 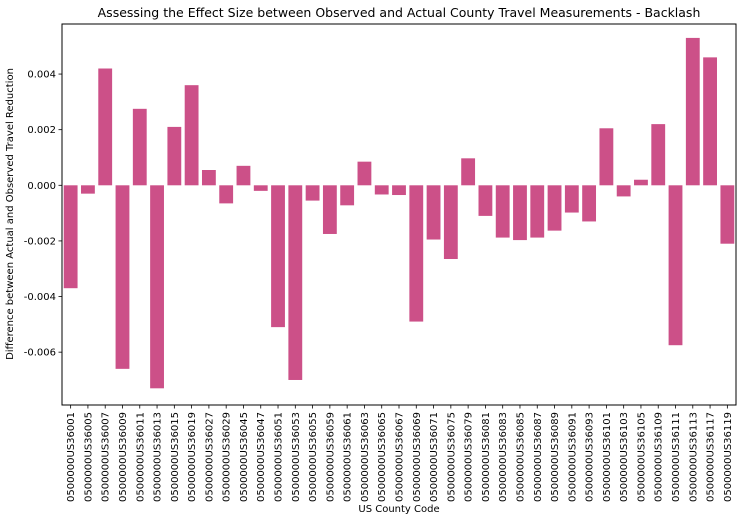 What do you see at coordinates (140, 457) in the screenshot?
I see `x-tick-label: 0500000US36011` at bounding box center [140, 457].